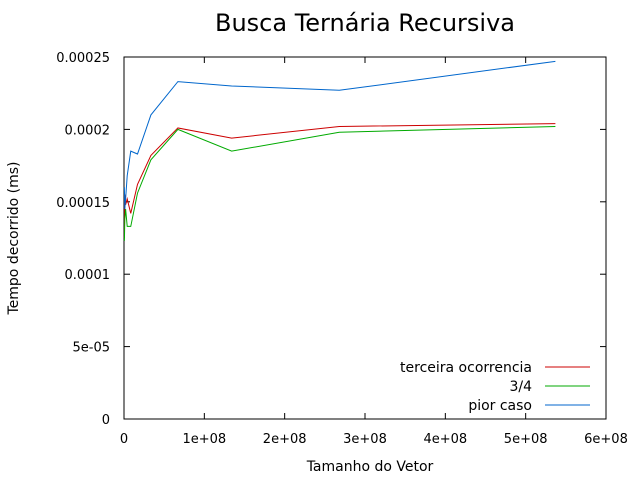  What do you see at coordinates (520, 387) in the screenshot?
I see `legend-label: 3/4` at bounding box center [520, 387].